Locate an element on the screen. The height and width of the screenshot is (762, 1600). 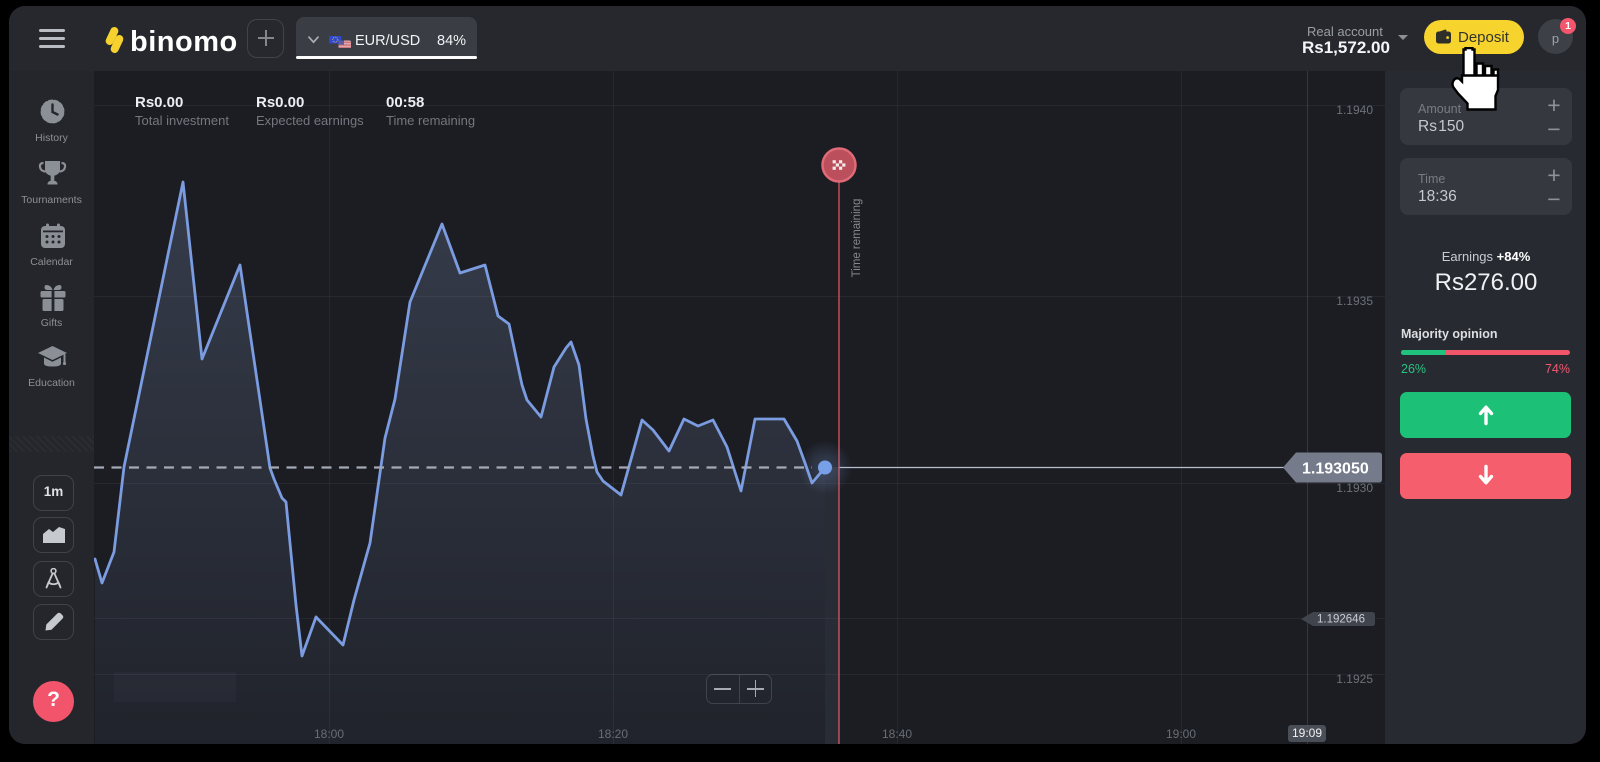
svg-text: Time remaining is located at coordinates (857, 238).